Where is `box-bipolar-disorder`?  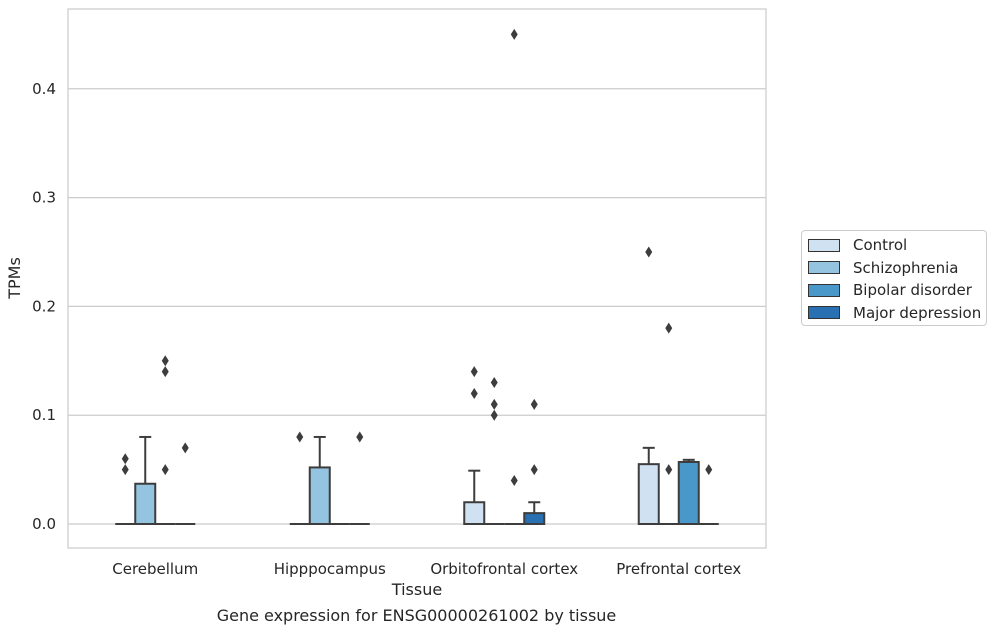 box-bipolar-disorder is located at coordinates (688, 492).